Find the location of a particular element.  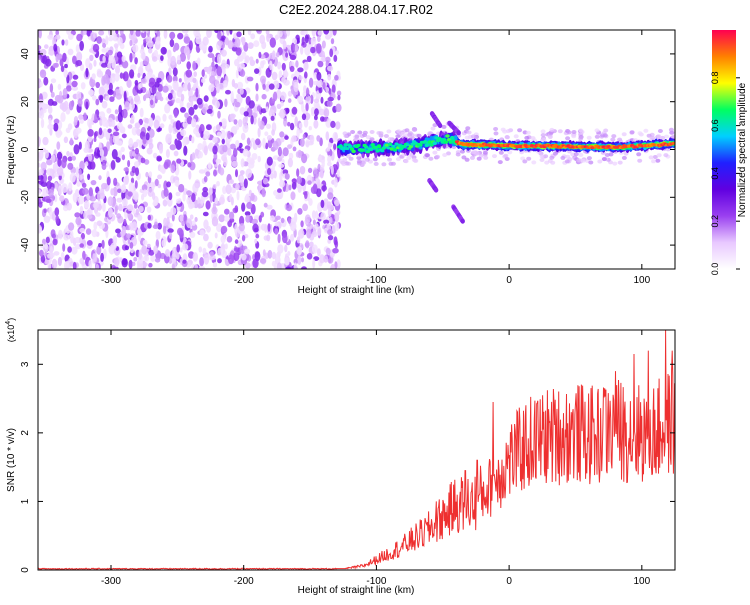

colorbar-tick-label: 0.2 is located at coordinates (715, 221).